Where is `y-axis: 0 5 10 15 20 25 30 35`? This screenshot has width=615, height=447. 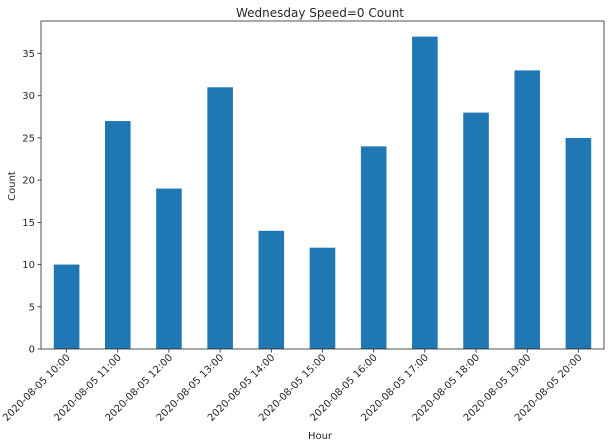 y-axis: 0 5 10 15 20 25 30 35 is located at coordinates (31, 202).